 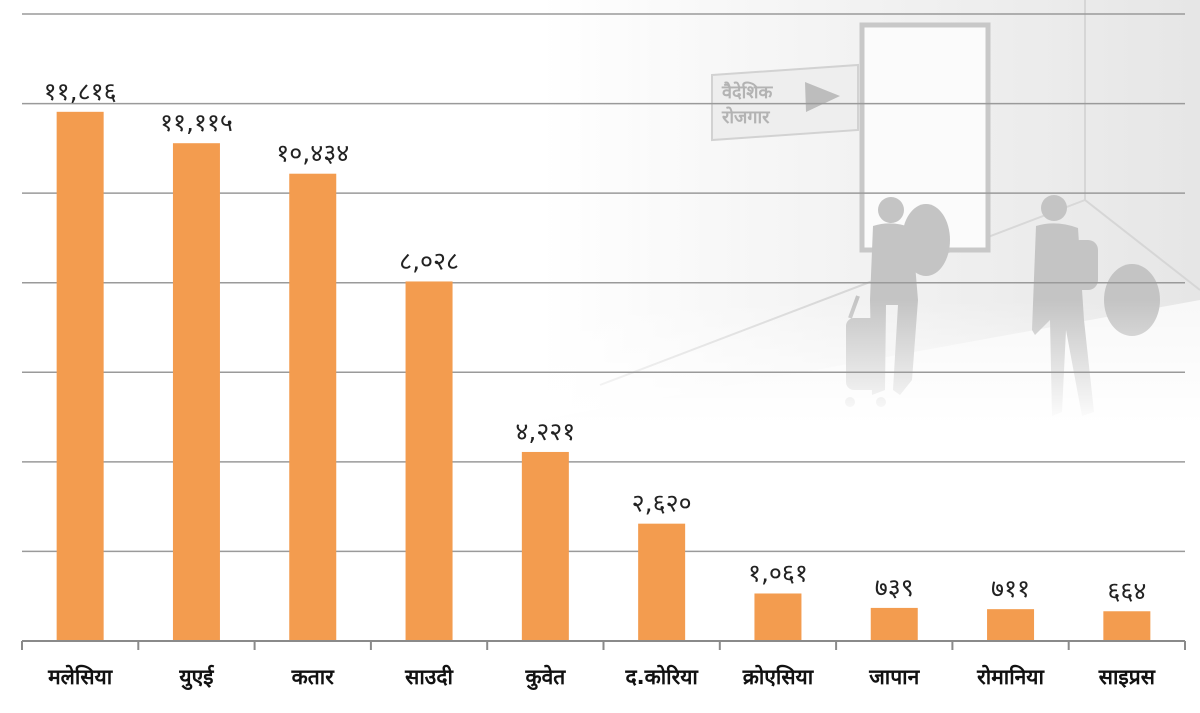 What do you see at coordinates (747, 92) in the screenshot?
I see `sign-line-1: वैदेशिक` at bounding box center [747, 92].